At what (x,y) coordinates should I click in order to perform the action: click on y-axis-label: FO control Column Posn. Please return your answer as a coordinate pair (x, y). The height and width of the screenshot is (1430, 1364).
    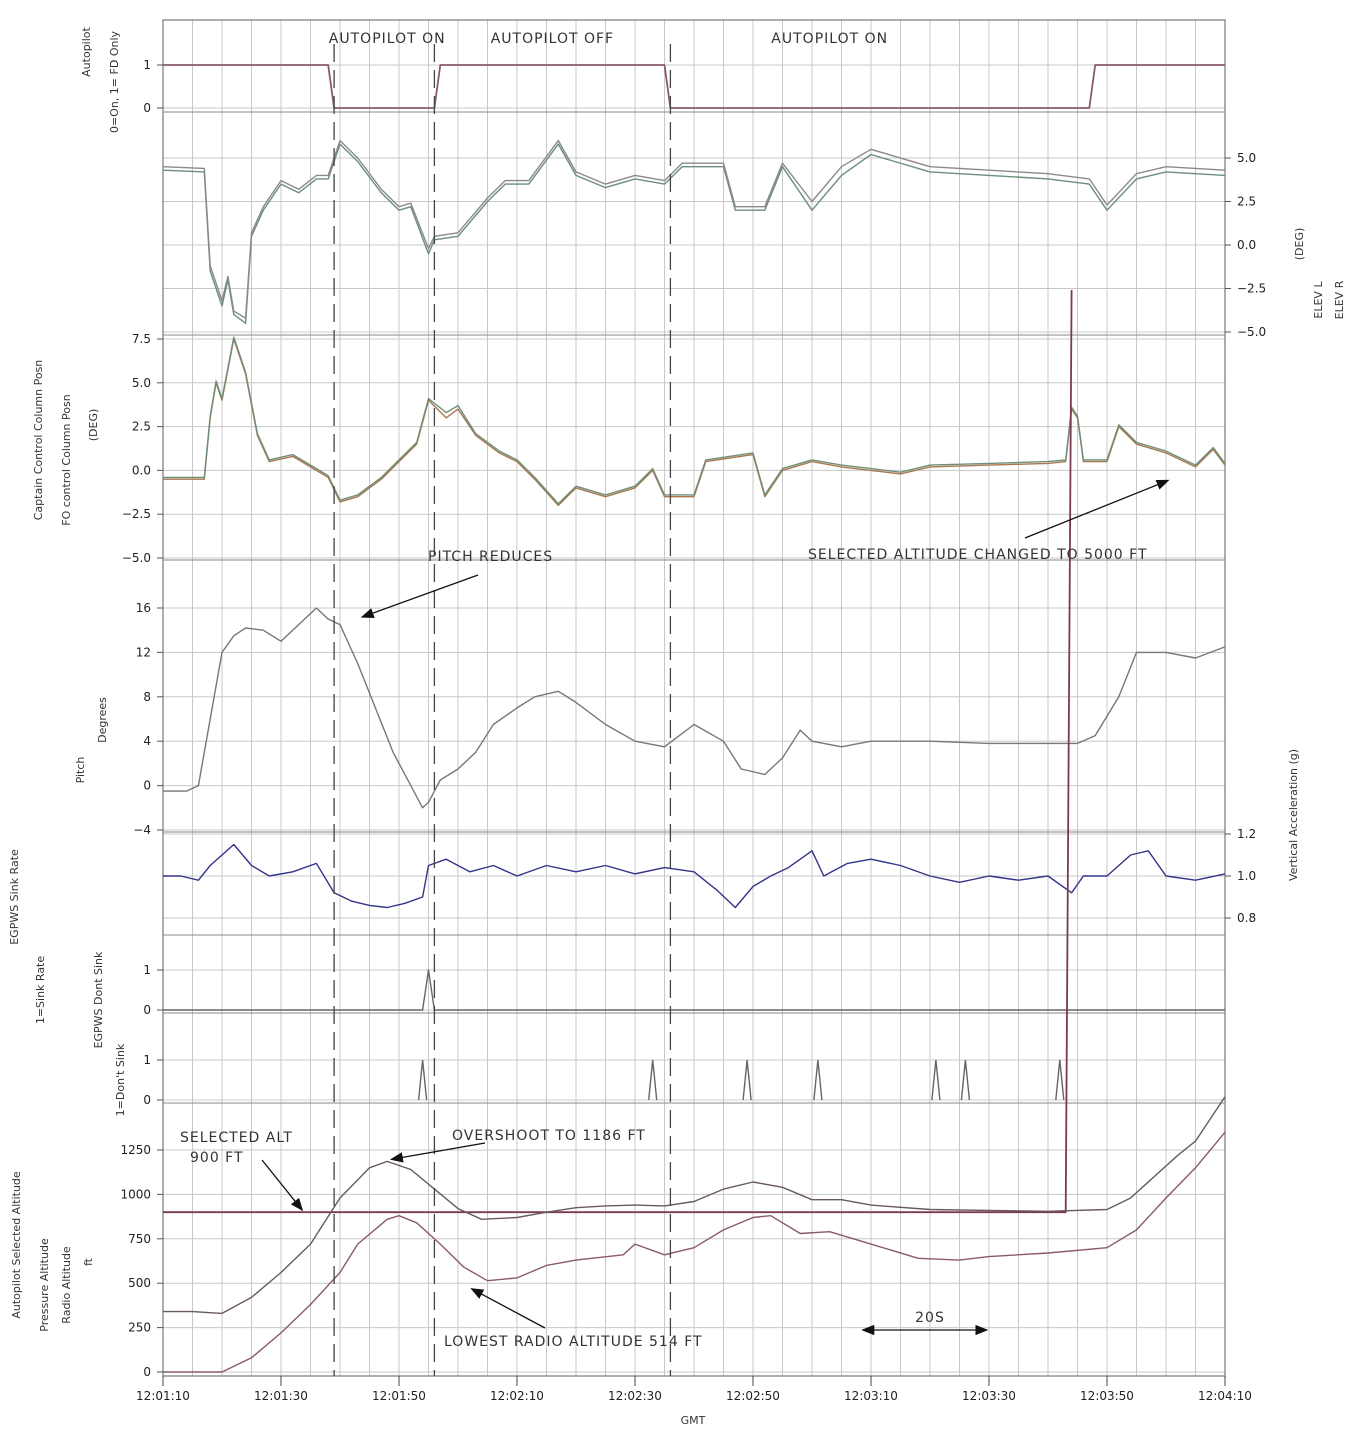
    Looking at the image, I should click on (66, 459).